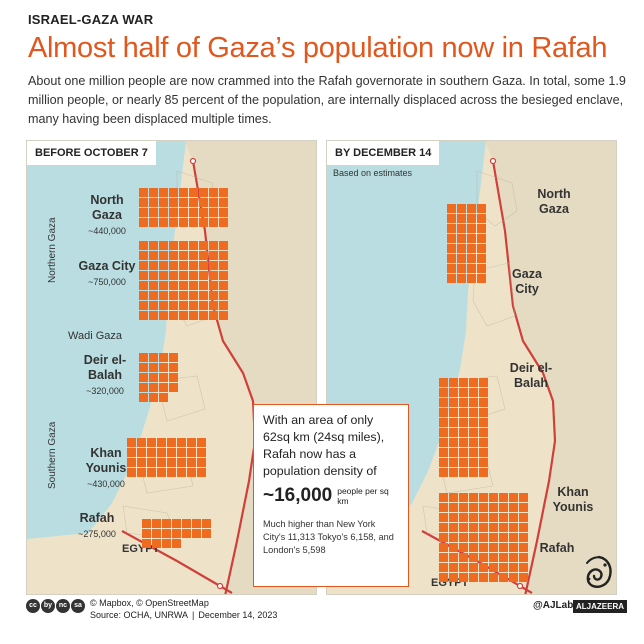 The image size is (644, 644). I want to click on wadi-gaza-label: Wadi Gaza, so click(95, 336).